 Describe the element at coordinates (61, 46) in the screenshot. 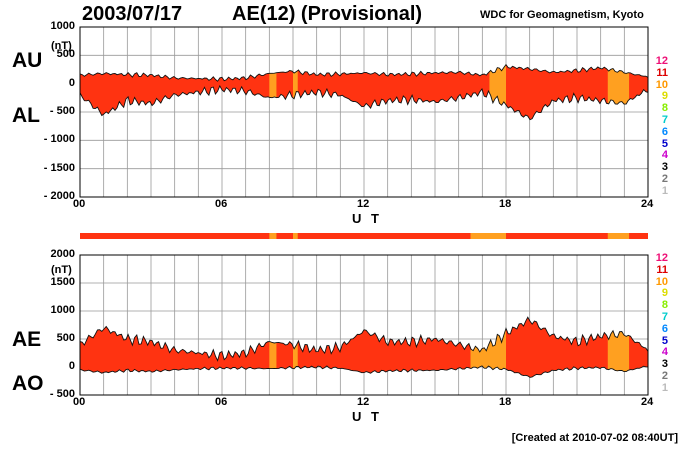

I see `top-unit-label: (nT)` at that location.